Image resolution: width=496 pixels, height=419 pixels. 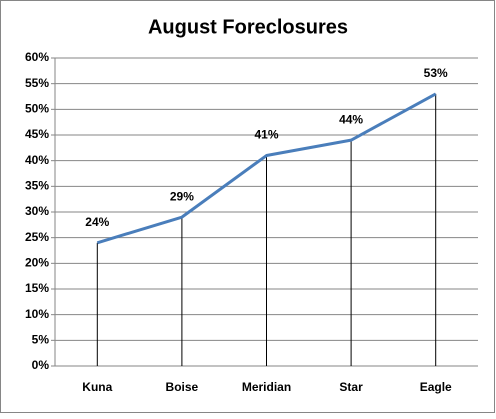 I want to click on y-tick-label: 5%, so click(x=41, y=340).